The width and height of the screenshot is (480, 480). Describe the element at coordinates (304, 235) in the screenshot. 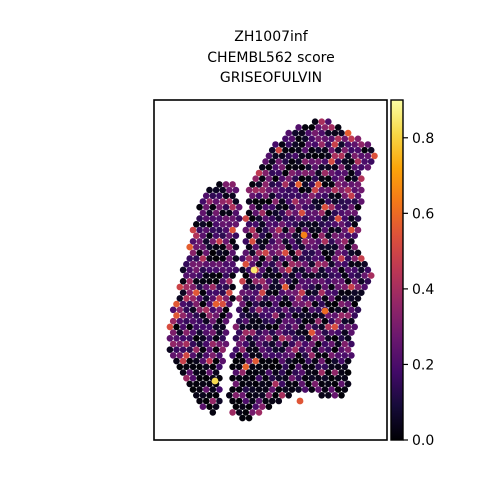

I see `high-score-spot` at that location.